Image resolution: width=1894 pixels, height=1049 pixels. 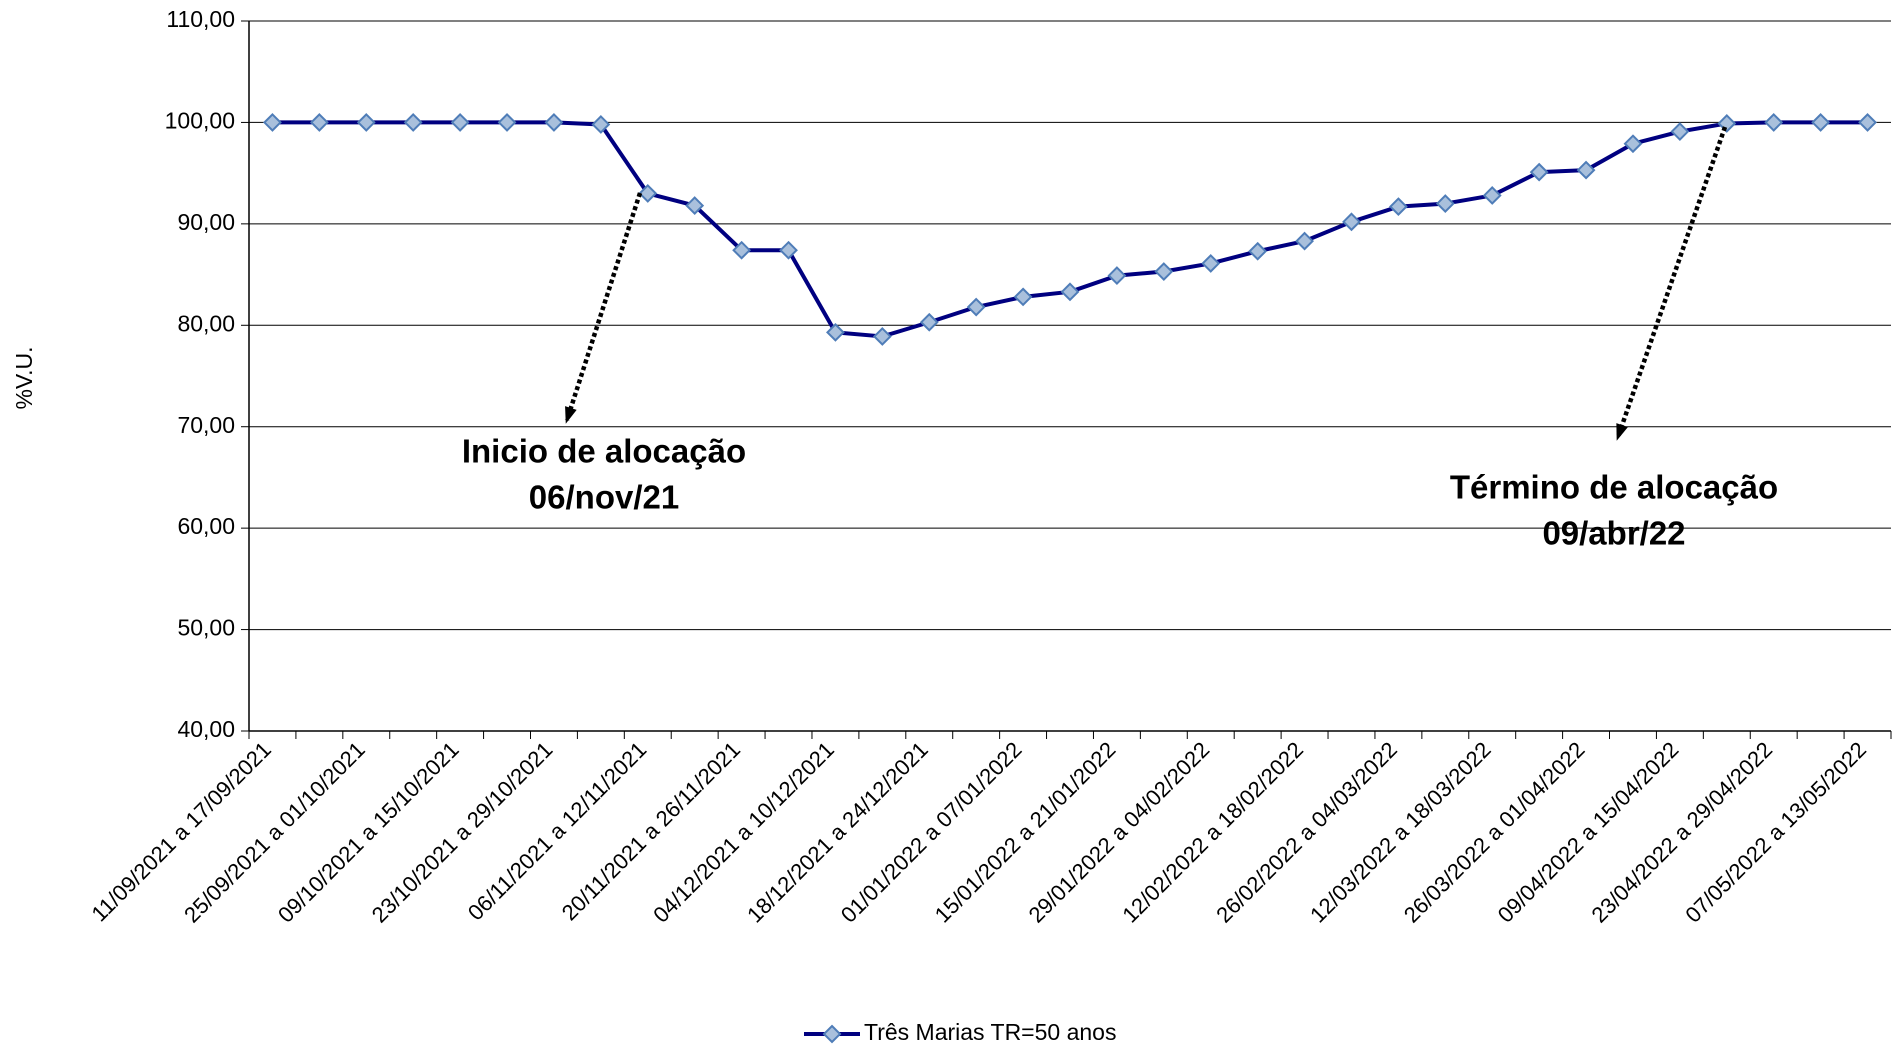 What do you see at coordinates (1494, 832) in the screenshot?
I see `x-tick-label: 26/03/2022 a 01/04/2022` at bounding box center [1494, 832].